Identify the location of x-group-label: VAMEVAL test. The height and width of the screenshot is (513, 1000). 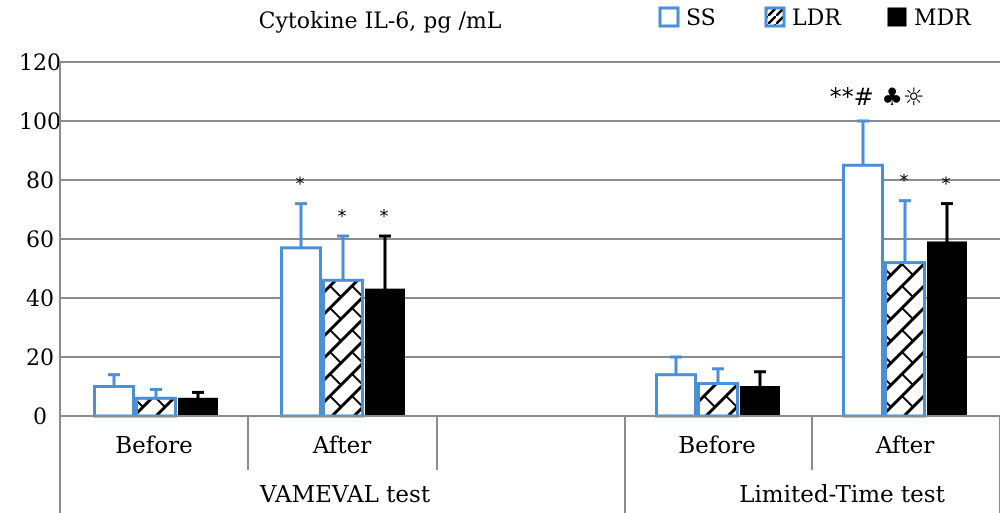
(345, 495).